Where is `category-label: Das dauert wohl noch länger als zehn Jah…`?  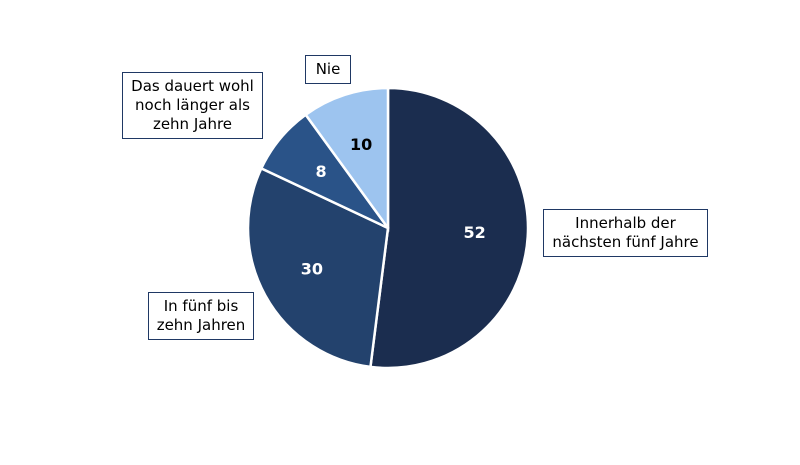
category-label: Das dauert wohl noch länger als zehn Jah… is located at coordinates (192, 105).